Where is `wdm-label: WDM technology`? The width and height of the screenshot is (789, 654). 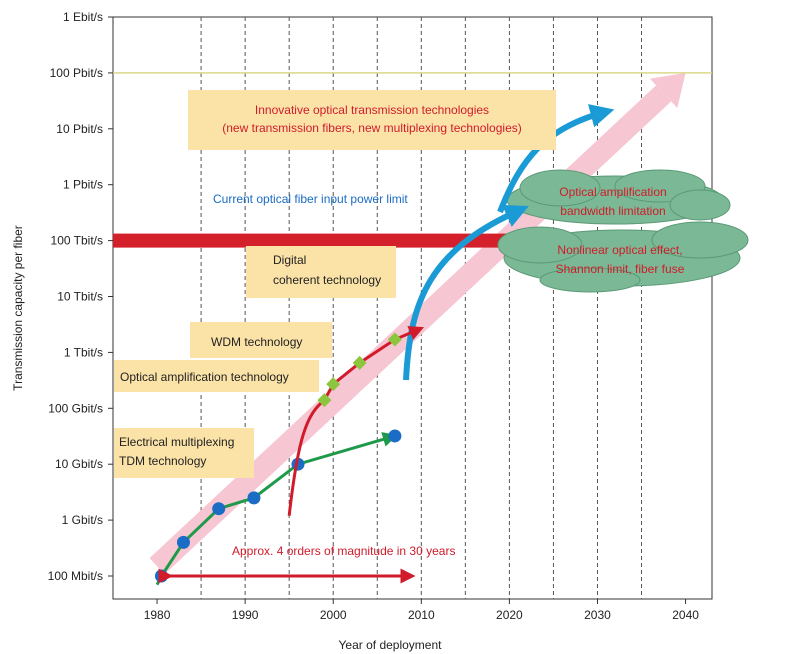 wdm-label: WDM technology is located at coordinates (256, 342).